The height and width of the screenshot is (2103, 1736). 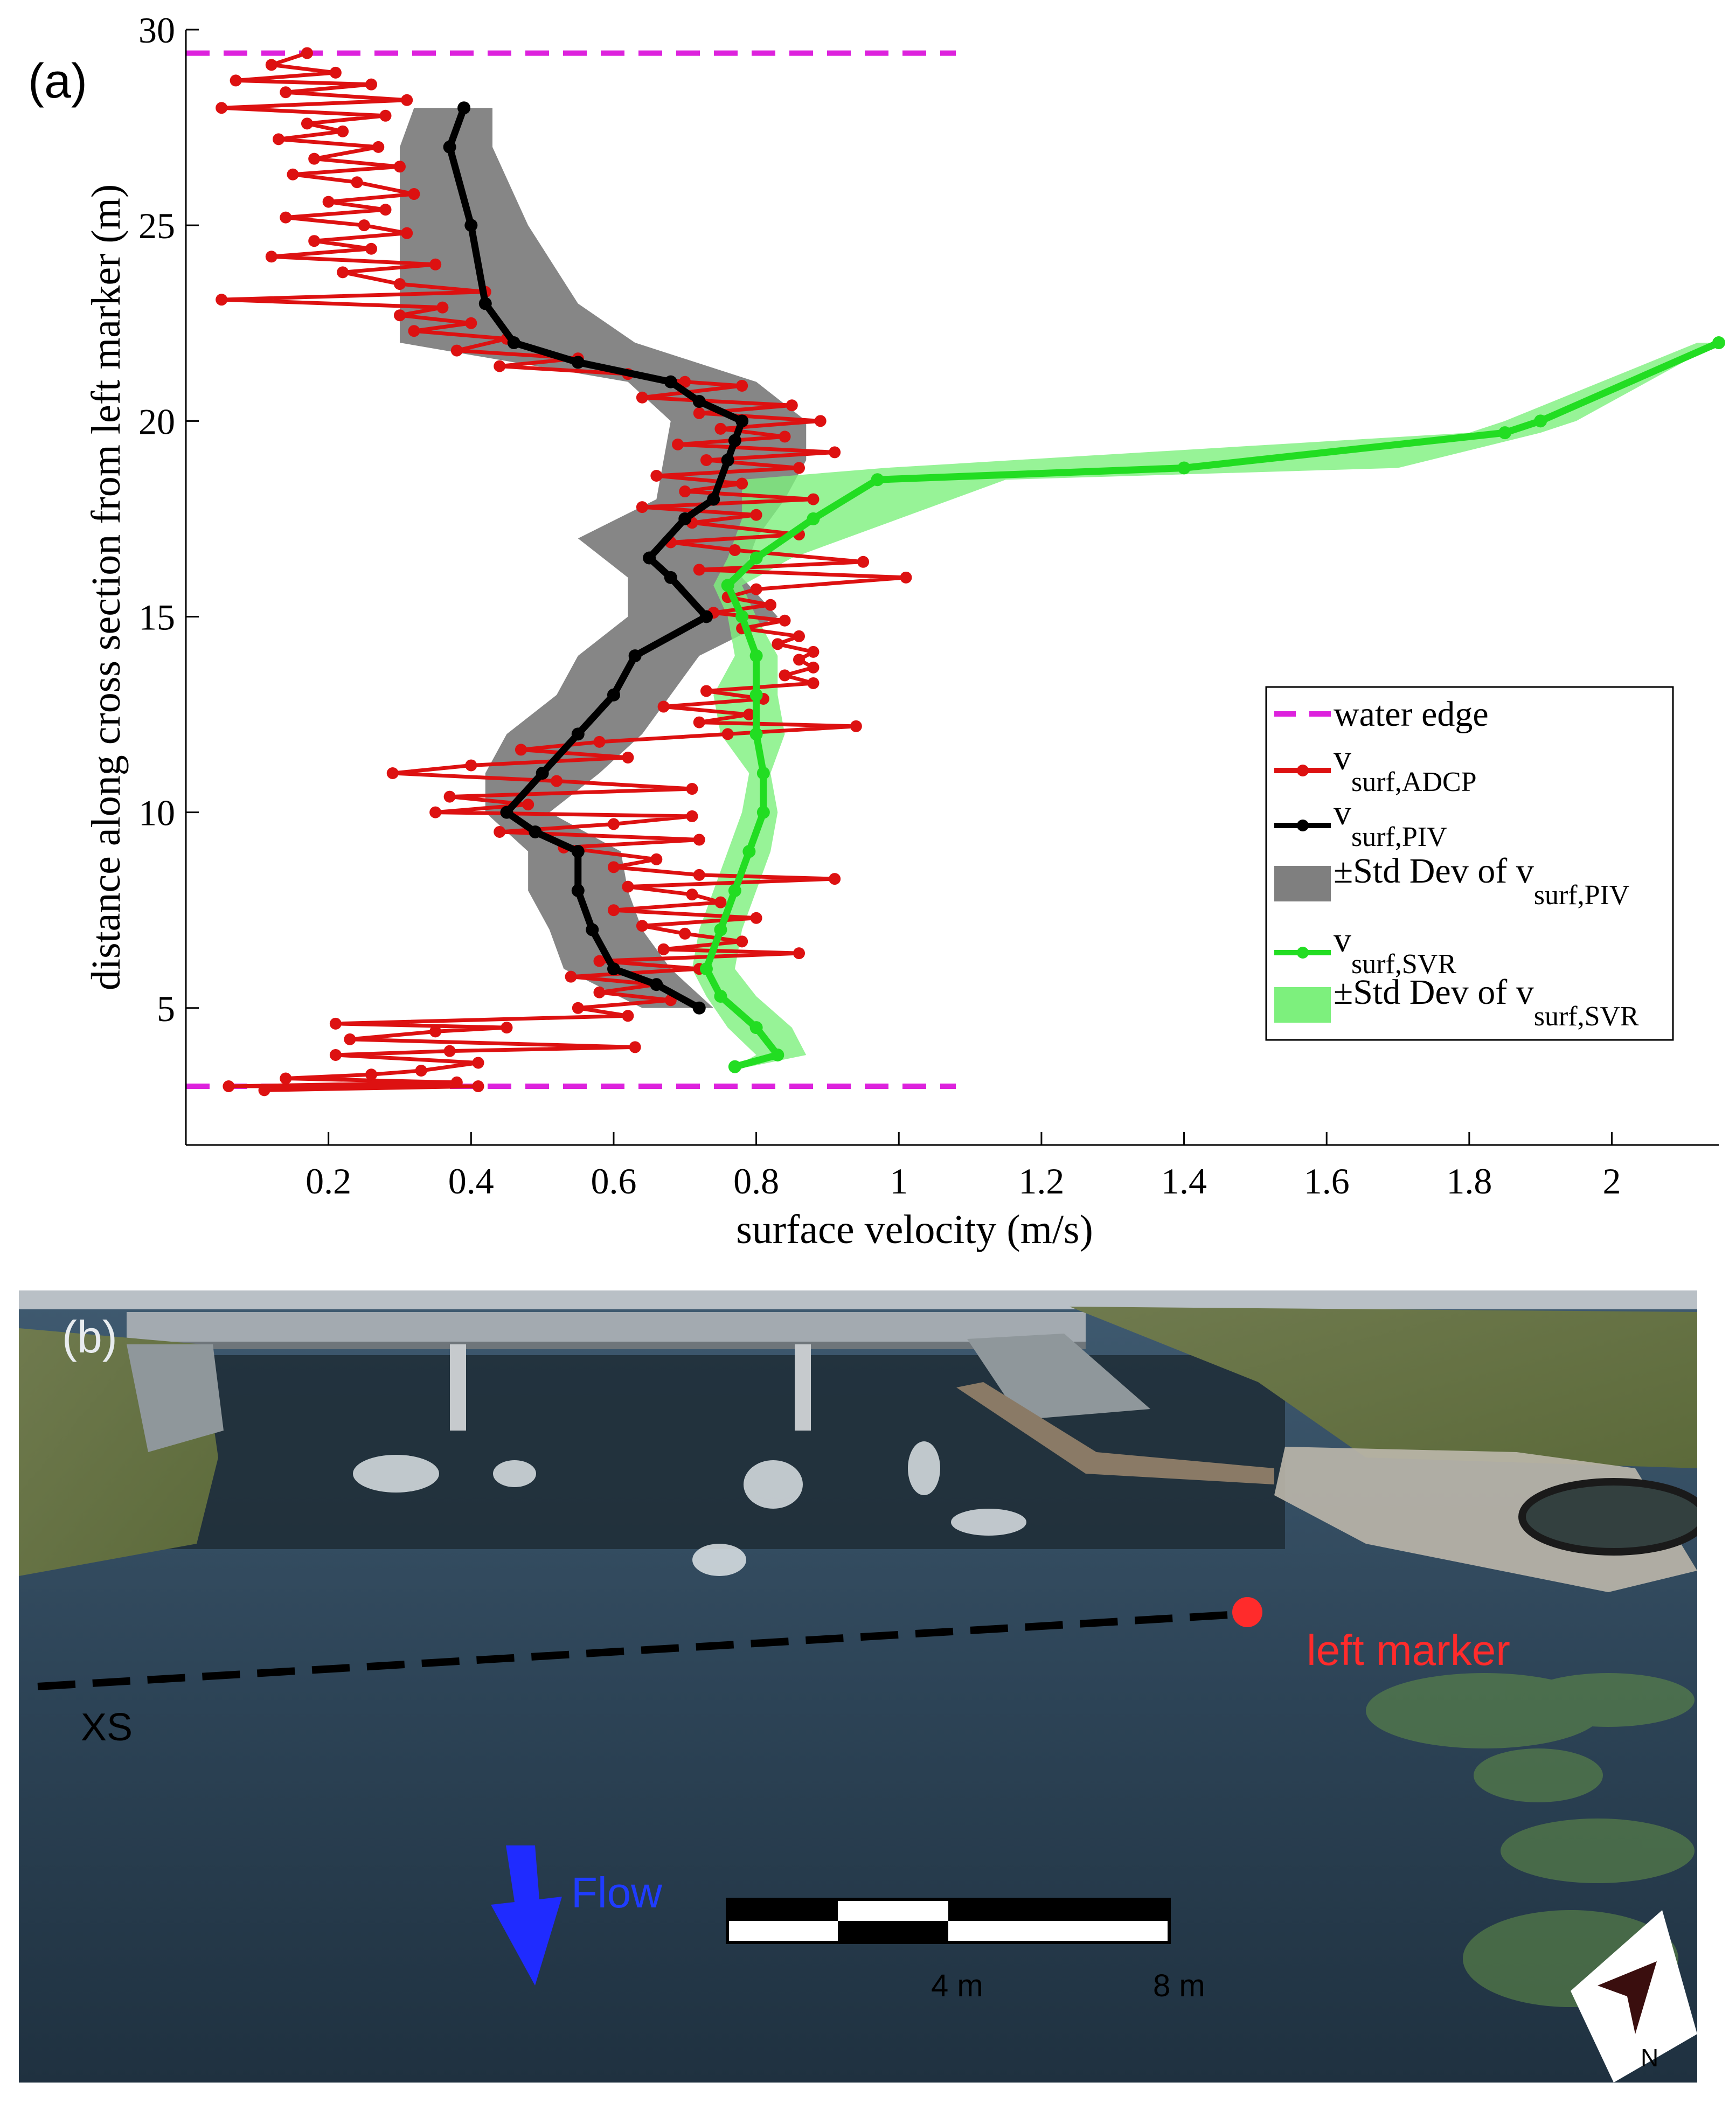 What do you see at coordinates (1607, 1517) in the screenshot?
I see `pond` at bounding box center [1607, 1517].